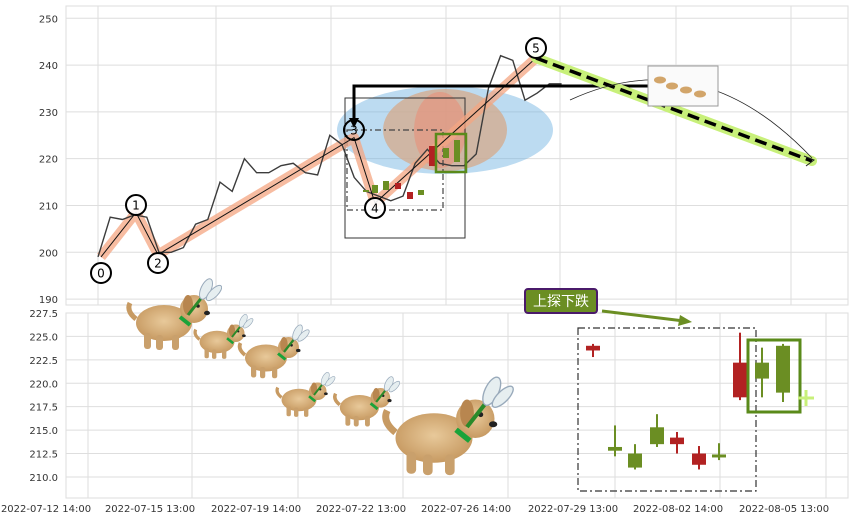 The image size is (854, 524). What do you see at coordinates (48, 66) in the screenshot?
I see `top-y-tick-label: 240` at bounding box center [48, 66].